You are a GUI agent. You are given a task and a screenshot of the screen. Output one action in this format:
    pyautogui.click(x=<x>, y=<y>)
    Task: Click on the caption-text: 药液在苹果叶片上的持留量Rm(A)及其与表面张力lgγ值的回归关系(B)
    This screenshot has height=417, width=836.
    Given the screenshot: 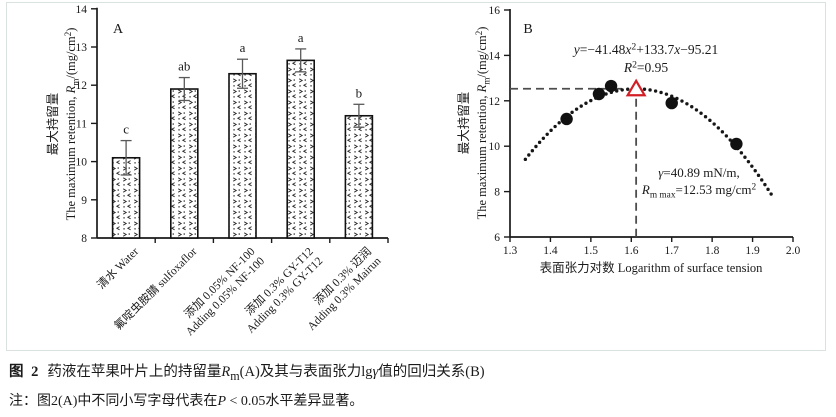 What is the action you would take?
    pyautogui.click(x=266, y=373)
    